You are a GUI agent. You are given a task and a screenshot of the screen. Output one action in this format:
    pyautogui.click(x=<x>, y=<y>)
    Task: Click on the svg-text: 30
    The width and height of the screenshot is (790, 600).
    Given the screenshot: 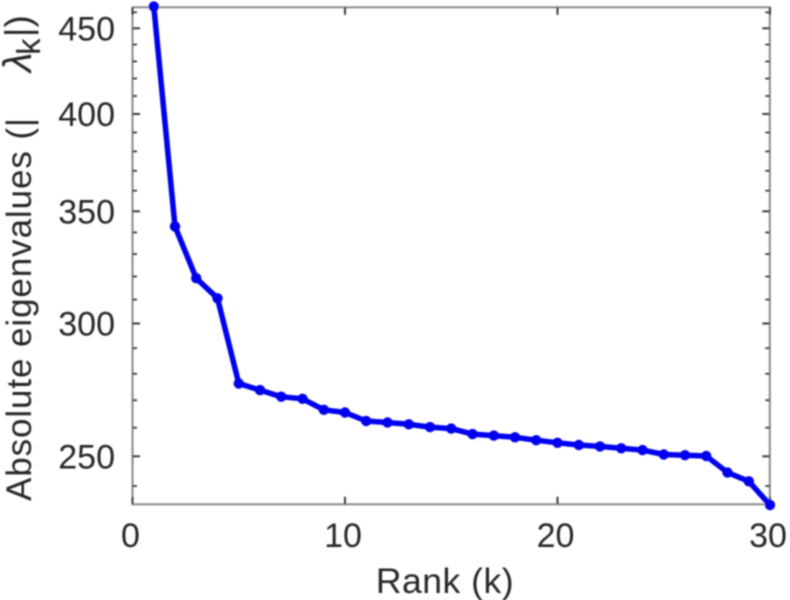 What is the action you would take?
    pyautogui.click(x=768, y=536)
    